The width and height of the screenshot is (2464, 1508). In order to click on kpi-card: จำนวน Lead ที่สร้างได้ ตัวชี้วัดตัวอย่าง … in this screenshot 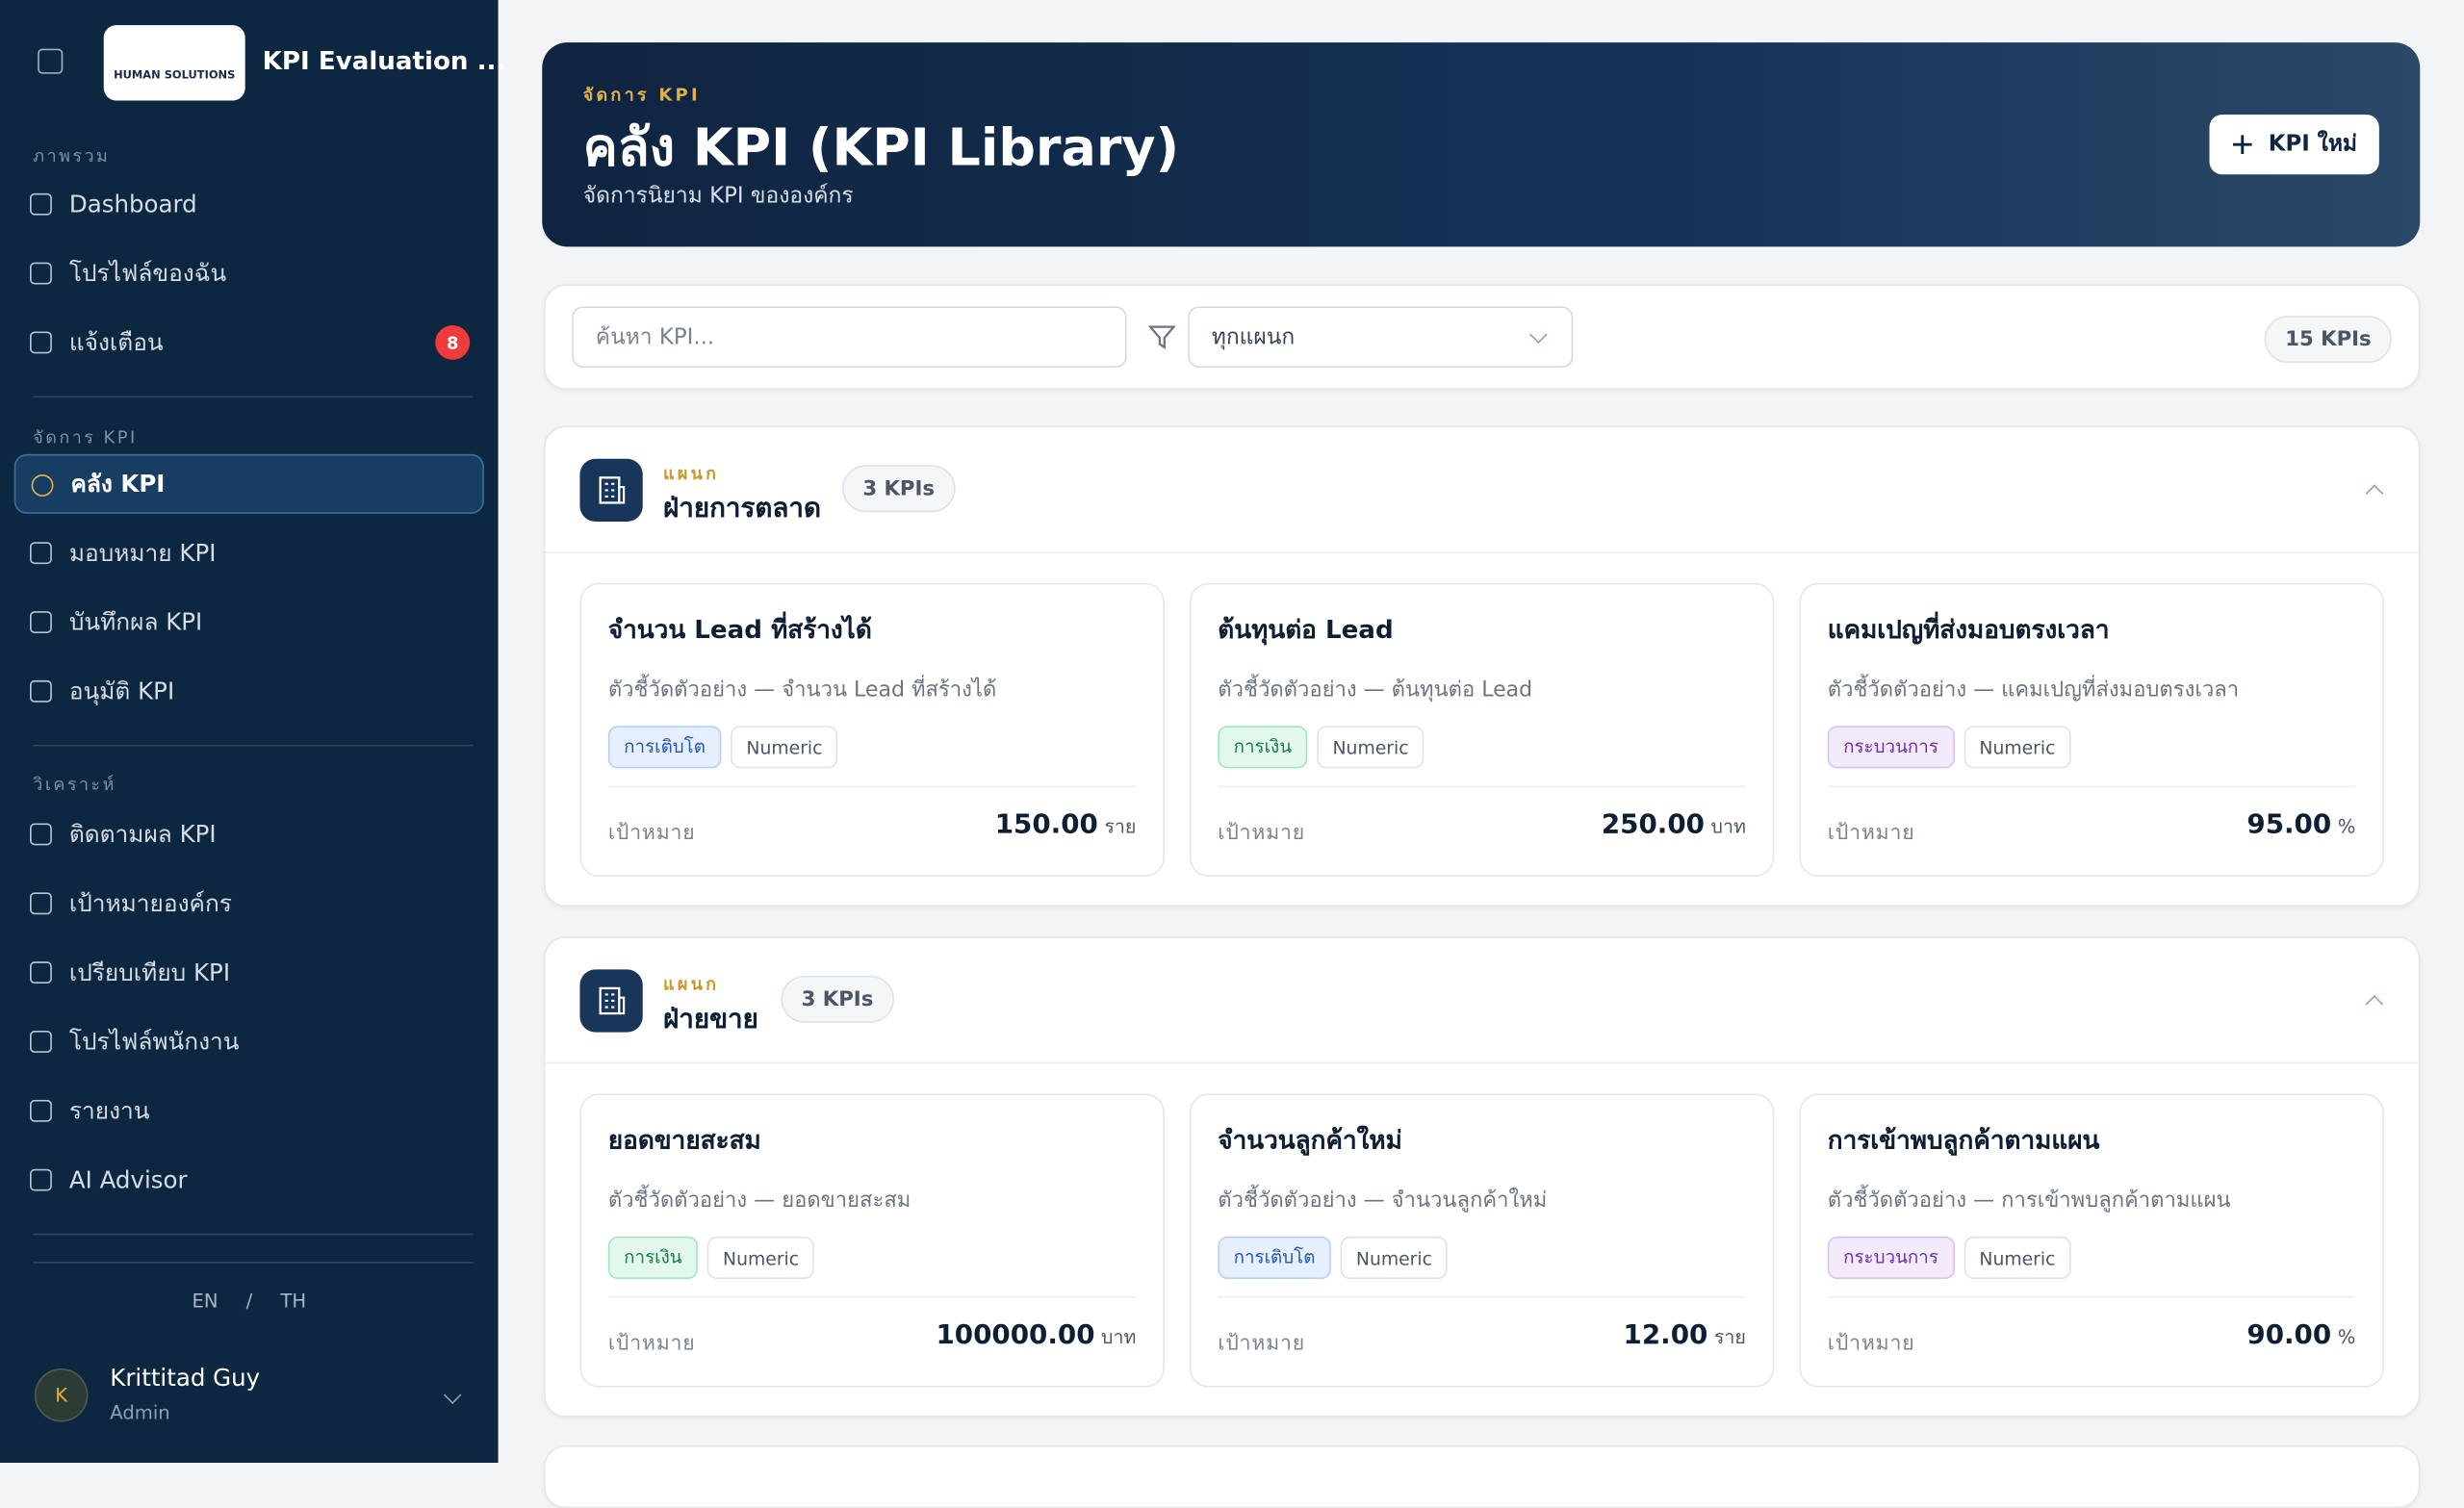, I will do `click(872, 730)`.